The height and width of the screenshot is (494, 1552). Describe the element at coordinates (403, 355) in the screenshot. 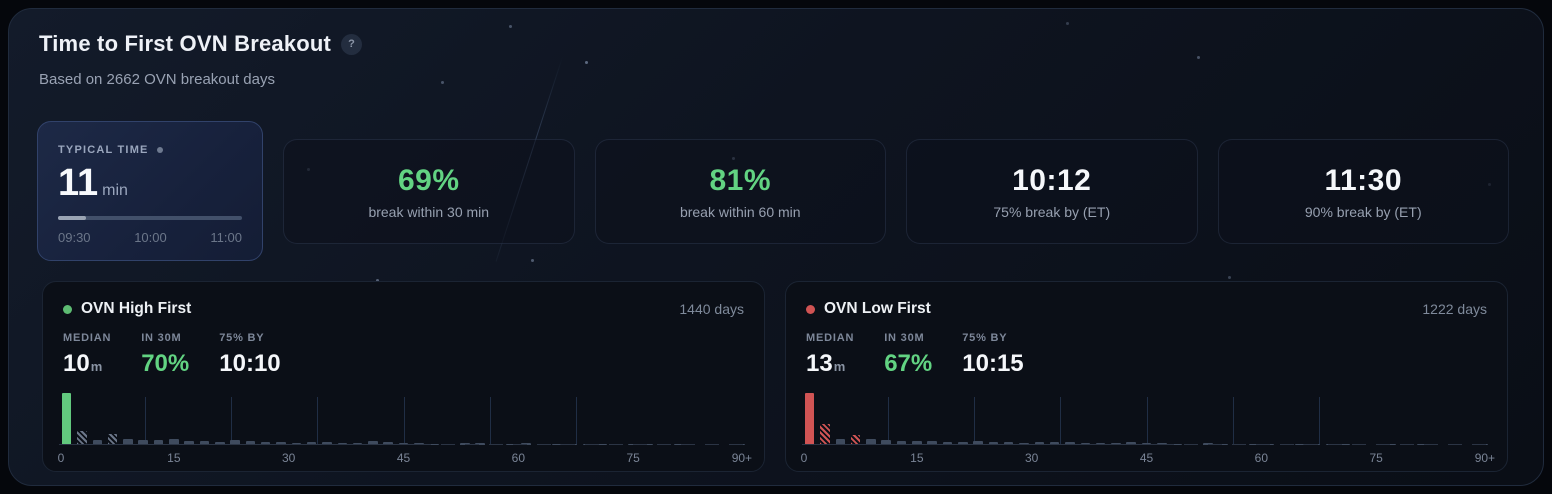

I see `panel-stats: MEDIAN 10m IN 30M 70% 75% BY 10:10` at that location.